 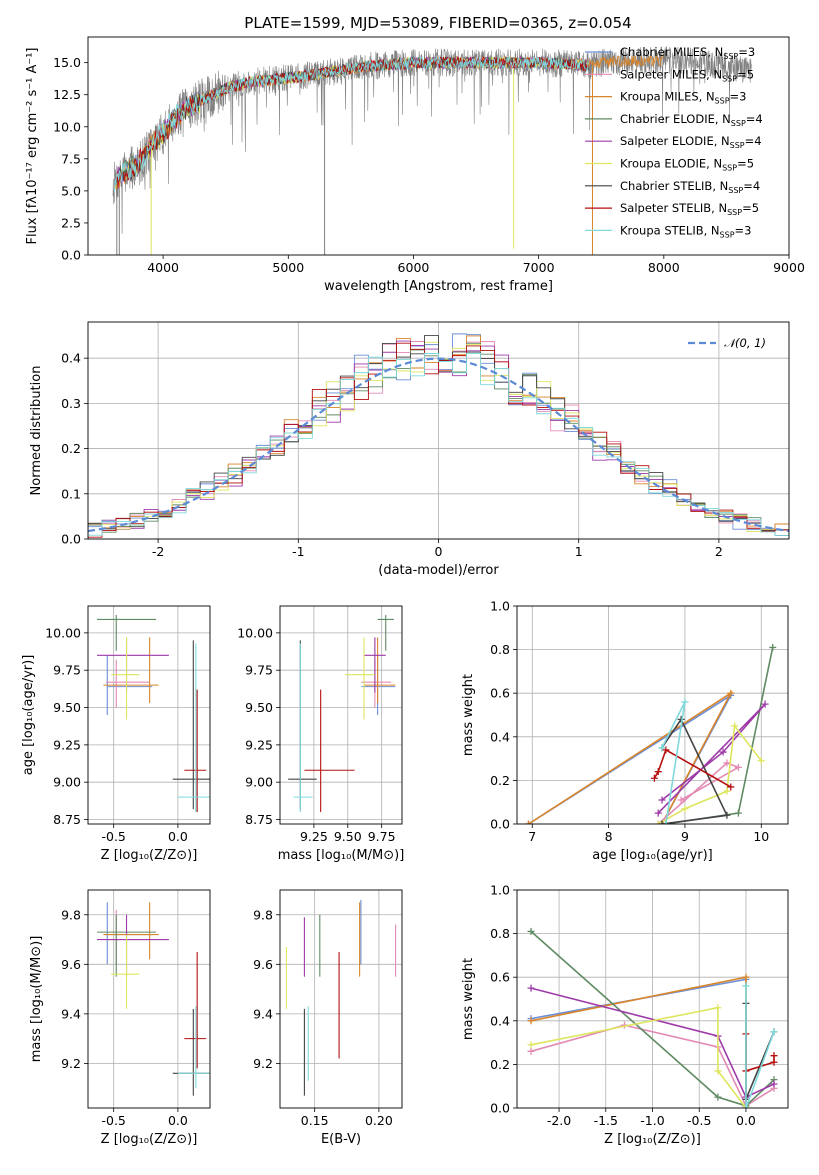 What do you see at coordinates (32, 146) in the screenshot?
I see `spectrum-ylabel: Flux [fλ10⁻¹⁷ erg cm⁻² s⁻¹ A⁻¹]` at bounding box center [32, 146].